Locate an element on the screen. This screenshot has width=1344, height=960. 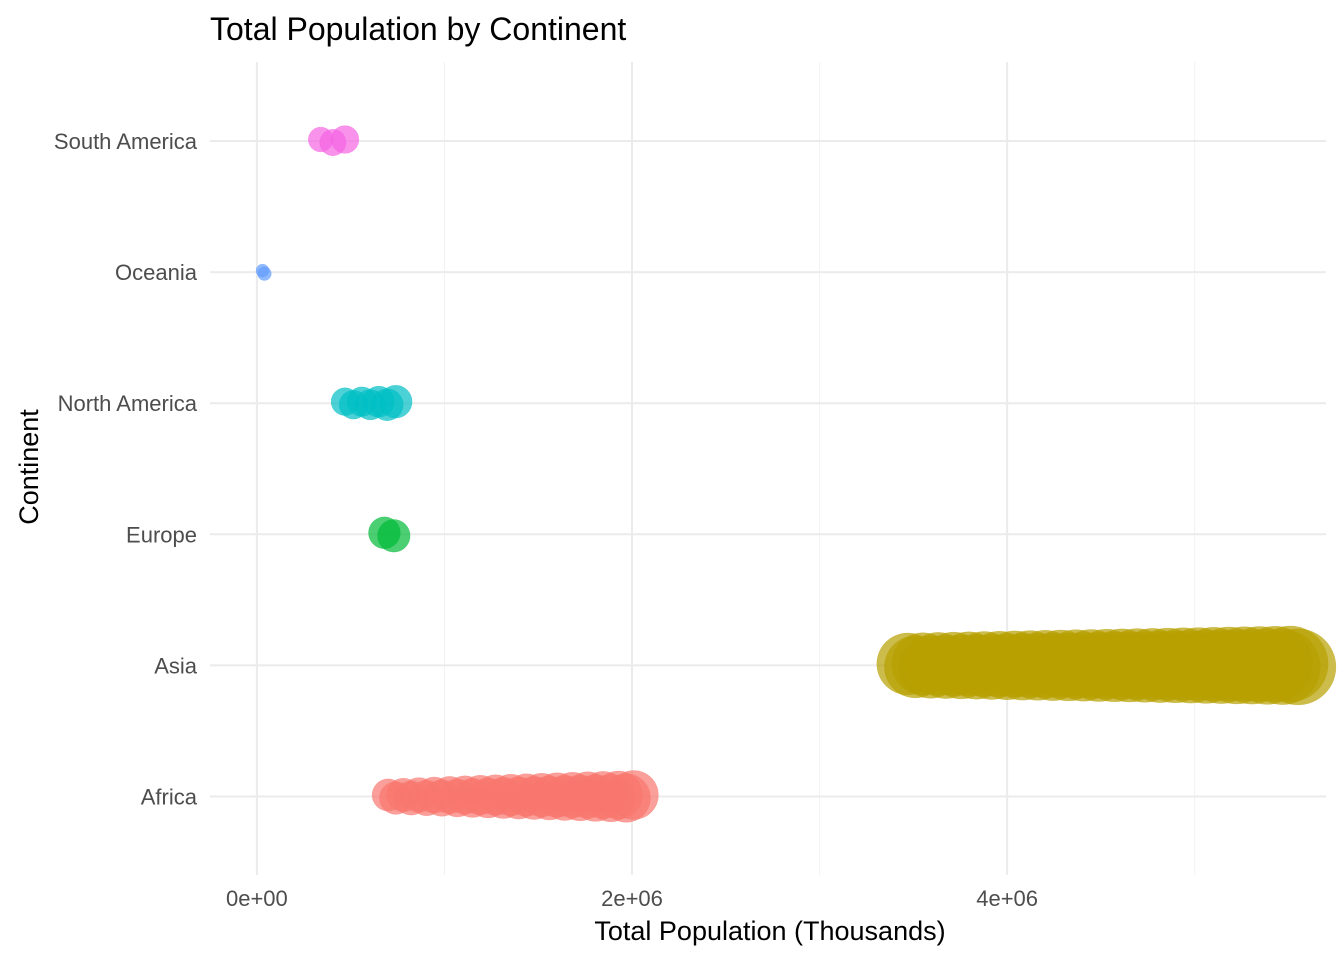
y-axis-title: Continent is located at coordinates (29, 467).